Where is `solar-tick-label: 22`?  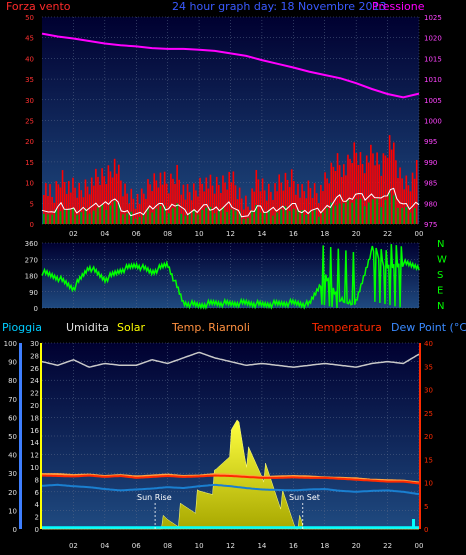
solar-tick-label: 22 is located at coordinates (34, 394).